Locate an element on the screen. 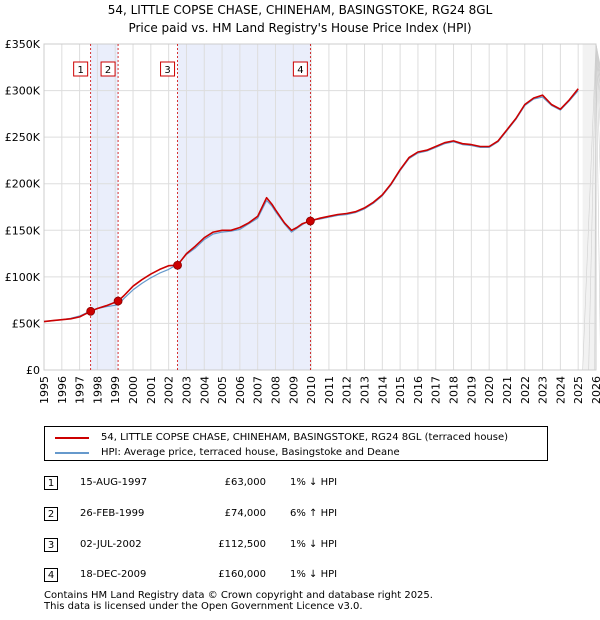  x-tick-label: 2012 is located at coordinates (347, 390).